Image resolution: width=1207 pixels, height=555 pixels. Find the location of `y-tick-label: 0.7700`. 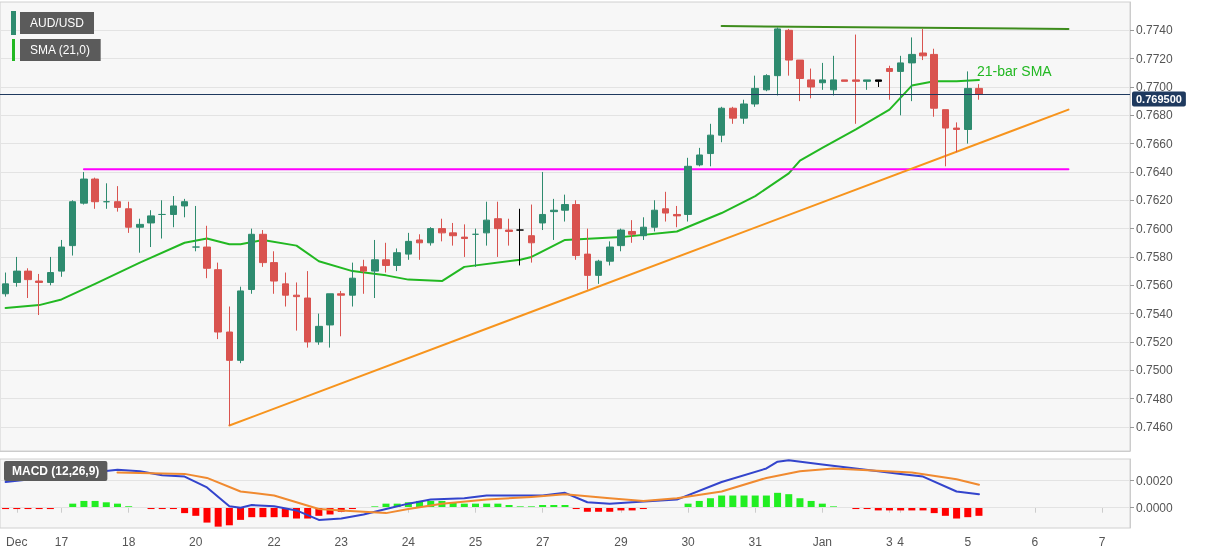

y-tick-label: 0.7700 is located at coordinates (1155, 86).